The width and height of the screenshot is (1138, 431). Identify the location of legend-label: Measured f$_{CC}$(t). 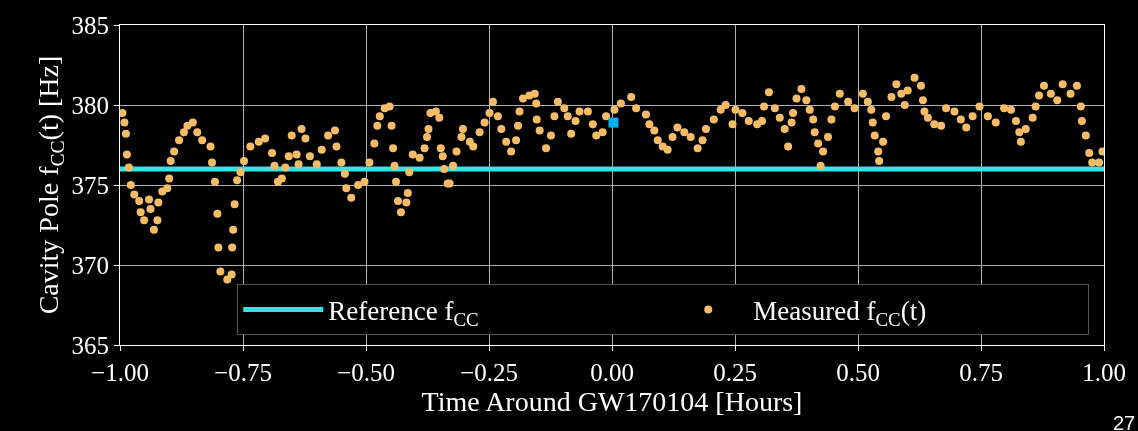
(840, 312).